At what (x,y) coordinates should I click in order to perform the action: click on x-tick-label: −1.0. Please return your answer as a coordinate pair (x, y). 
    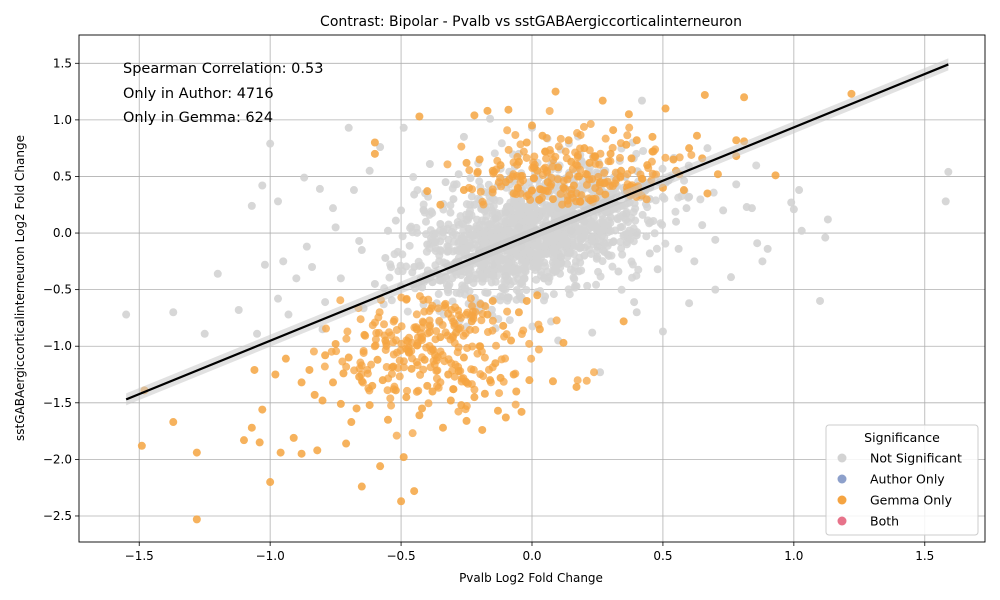
    Looking at the image, I should click on (270, 556).